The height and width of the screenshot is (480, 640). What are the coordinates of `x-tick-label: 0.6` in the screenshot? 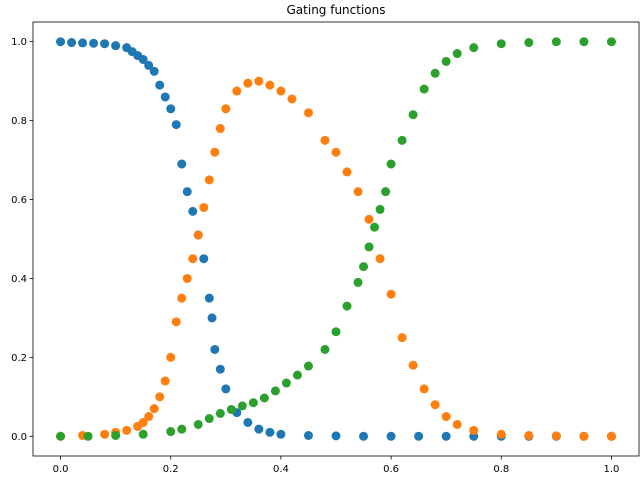 It's located at (391, 469).